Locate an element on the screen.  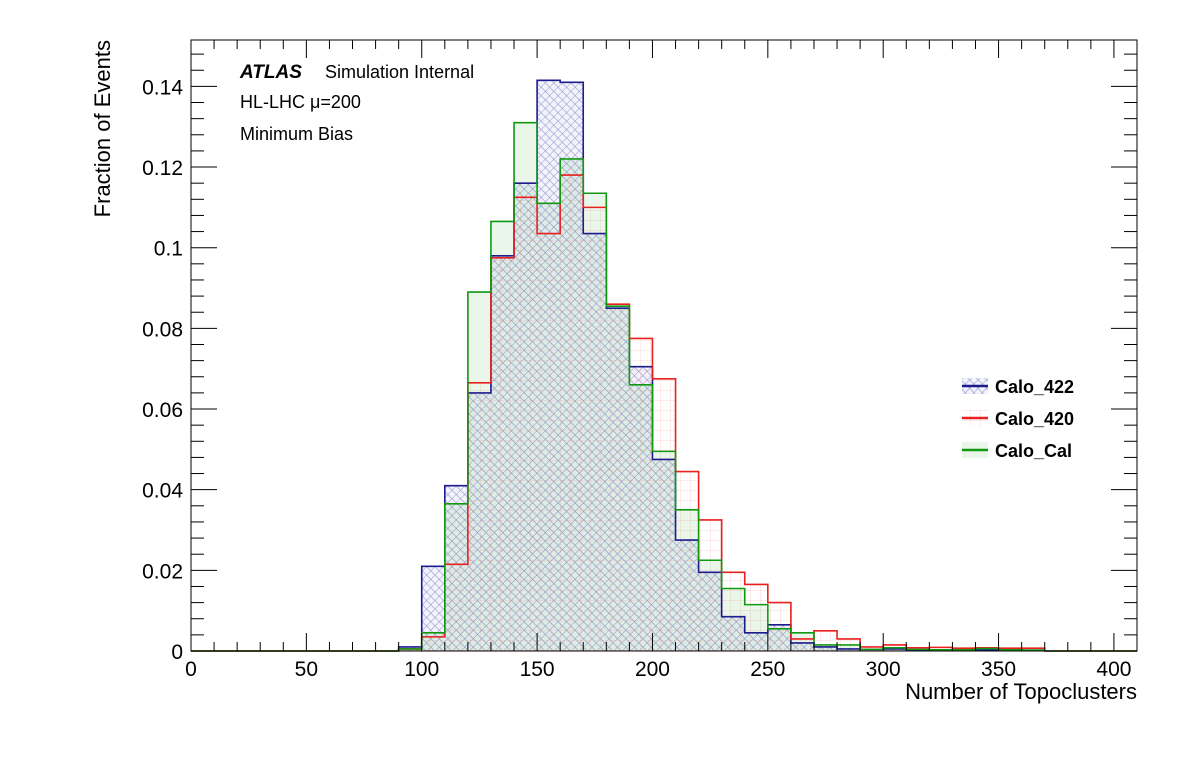
x-tick-label: 400 is located at coordinates (1113, 669).